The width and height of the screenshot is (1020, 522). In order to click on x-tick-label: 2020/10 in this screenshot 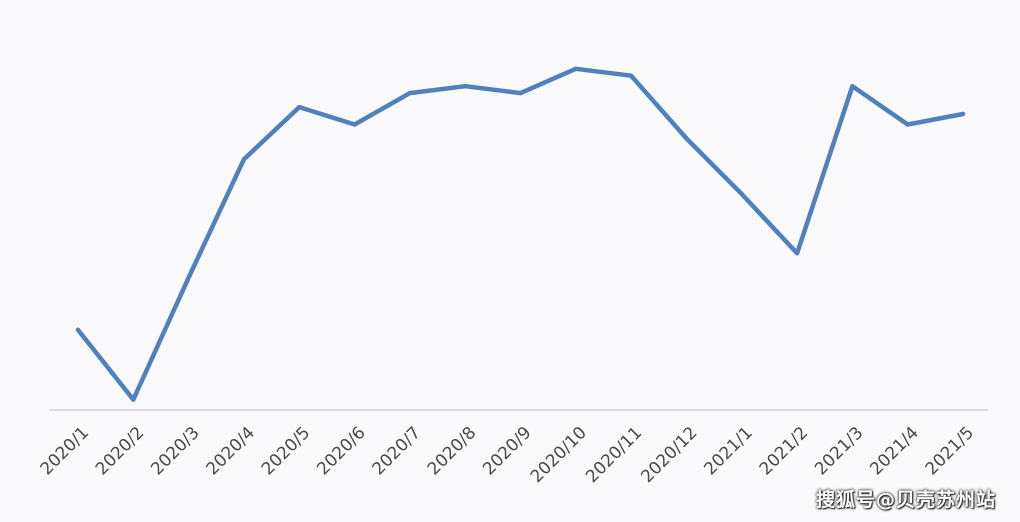, I will do `click(559, 455)`.